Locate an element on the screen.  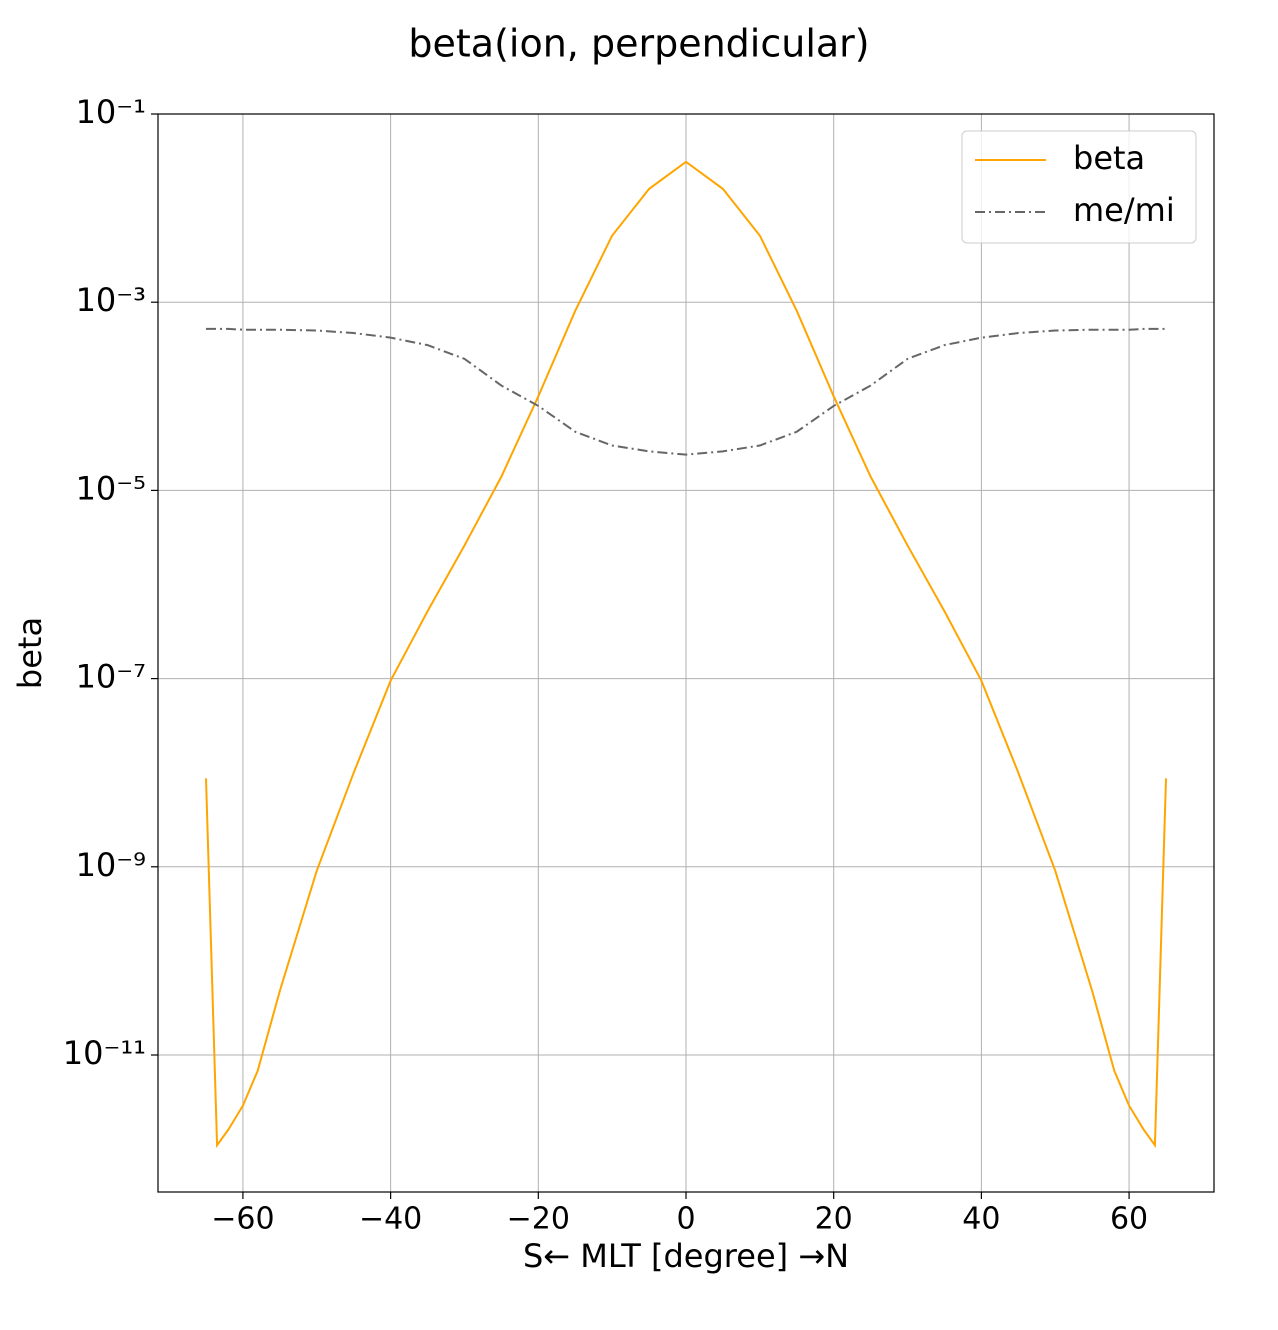
x-tick-label: −40 is located at coordinates (390, 1219).